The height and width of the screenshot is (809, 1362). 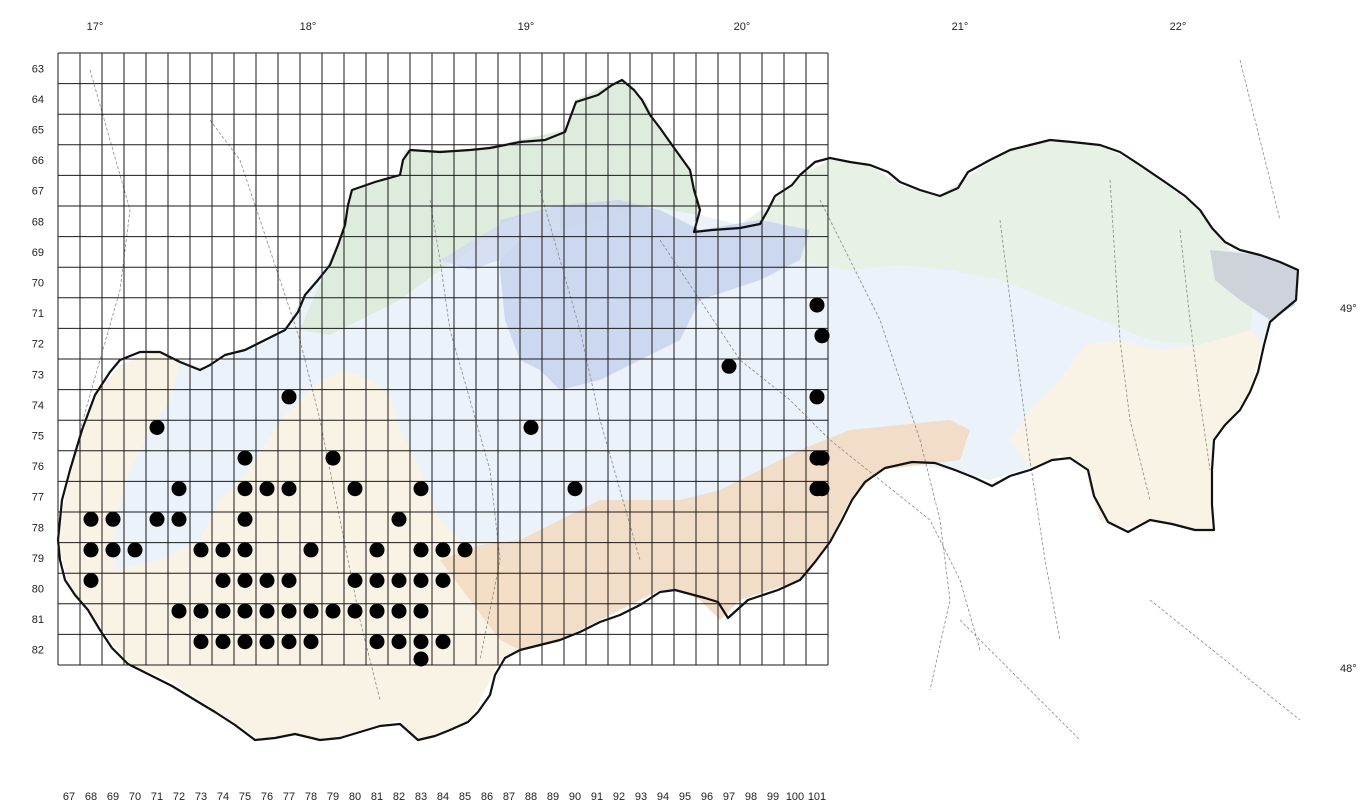 What do you see at coordinates (597, 797) in the screenshot?
I see `col-label: 91` at bounding box center [597, 797].